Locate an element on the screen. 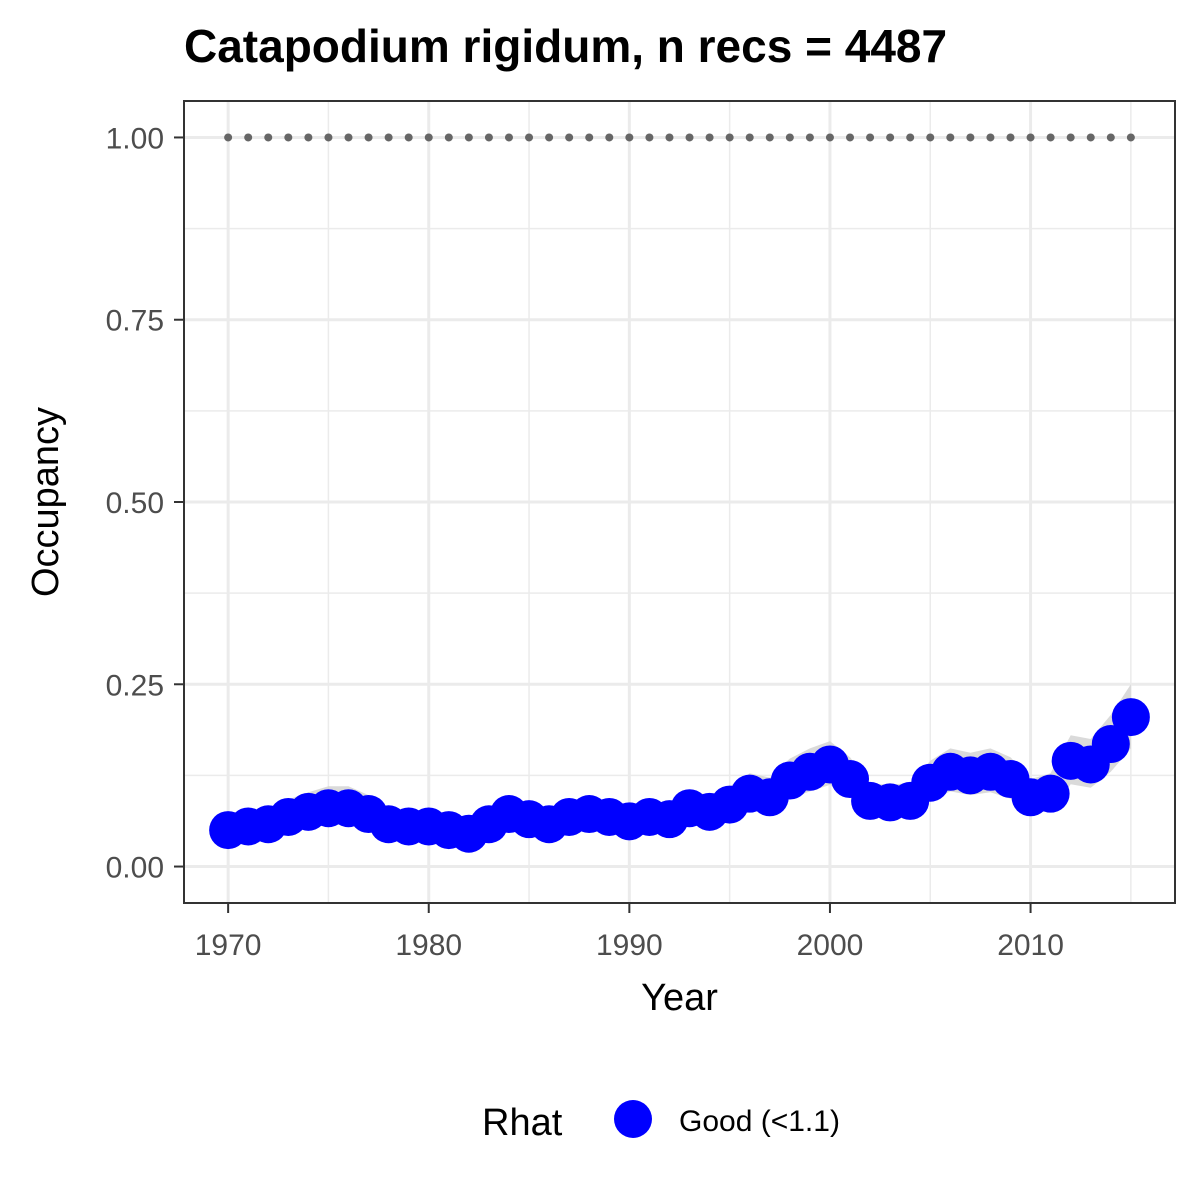 This screenshot has width=1200, height=1200. x-tick-label: 2000 is located at coordinates (830, 945).